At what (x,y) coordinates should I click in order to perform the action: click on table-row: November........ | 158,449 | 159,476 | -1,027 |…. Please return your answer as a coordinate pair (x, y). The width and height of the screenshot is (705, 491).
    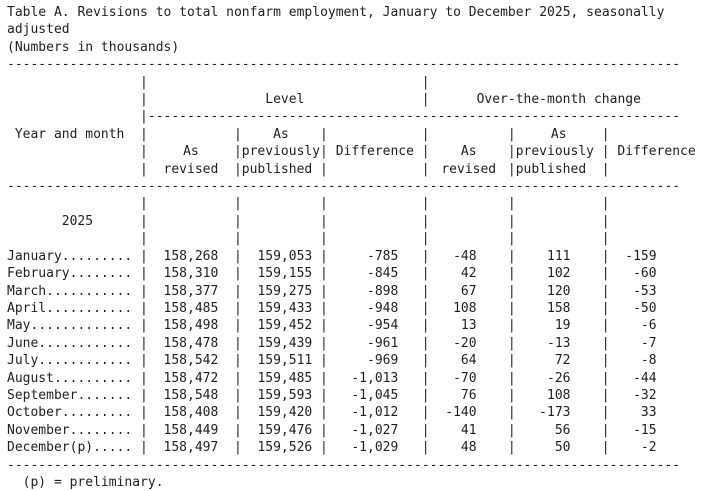
    Looking at the image, I should click on (352, 430).